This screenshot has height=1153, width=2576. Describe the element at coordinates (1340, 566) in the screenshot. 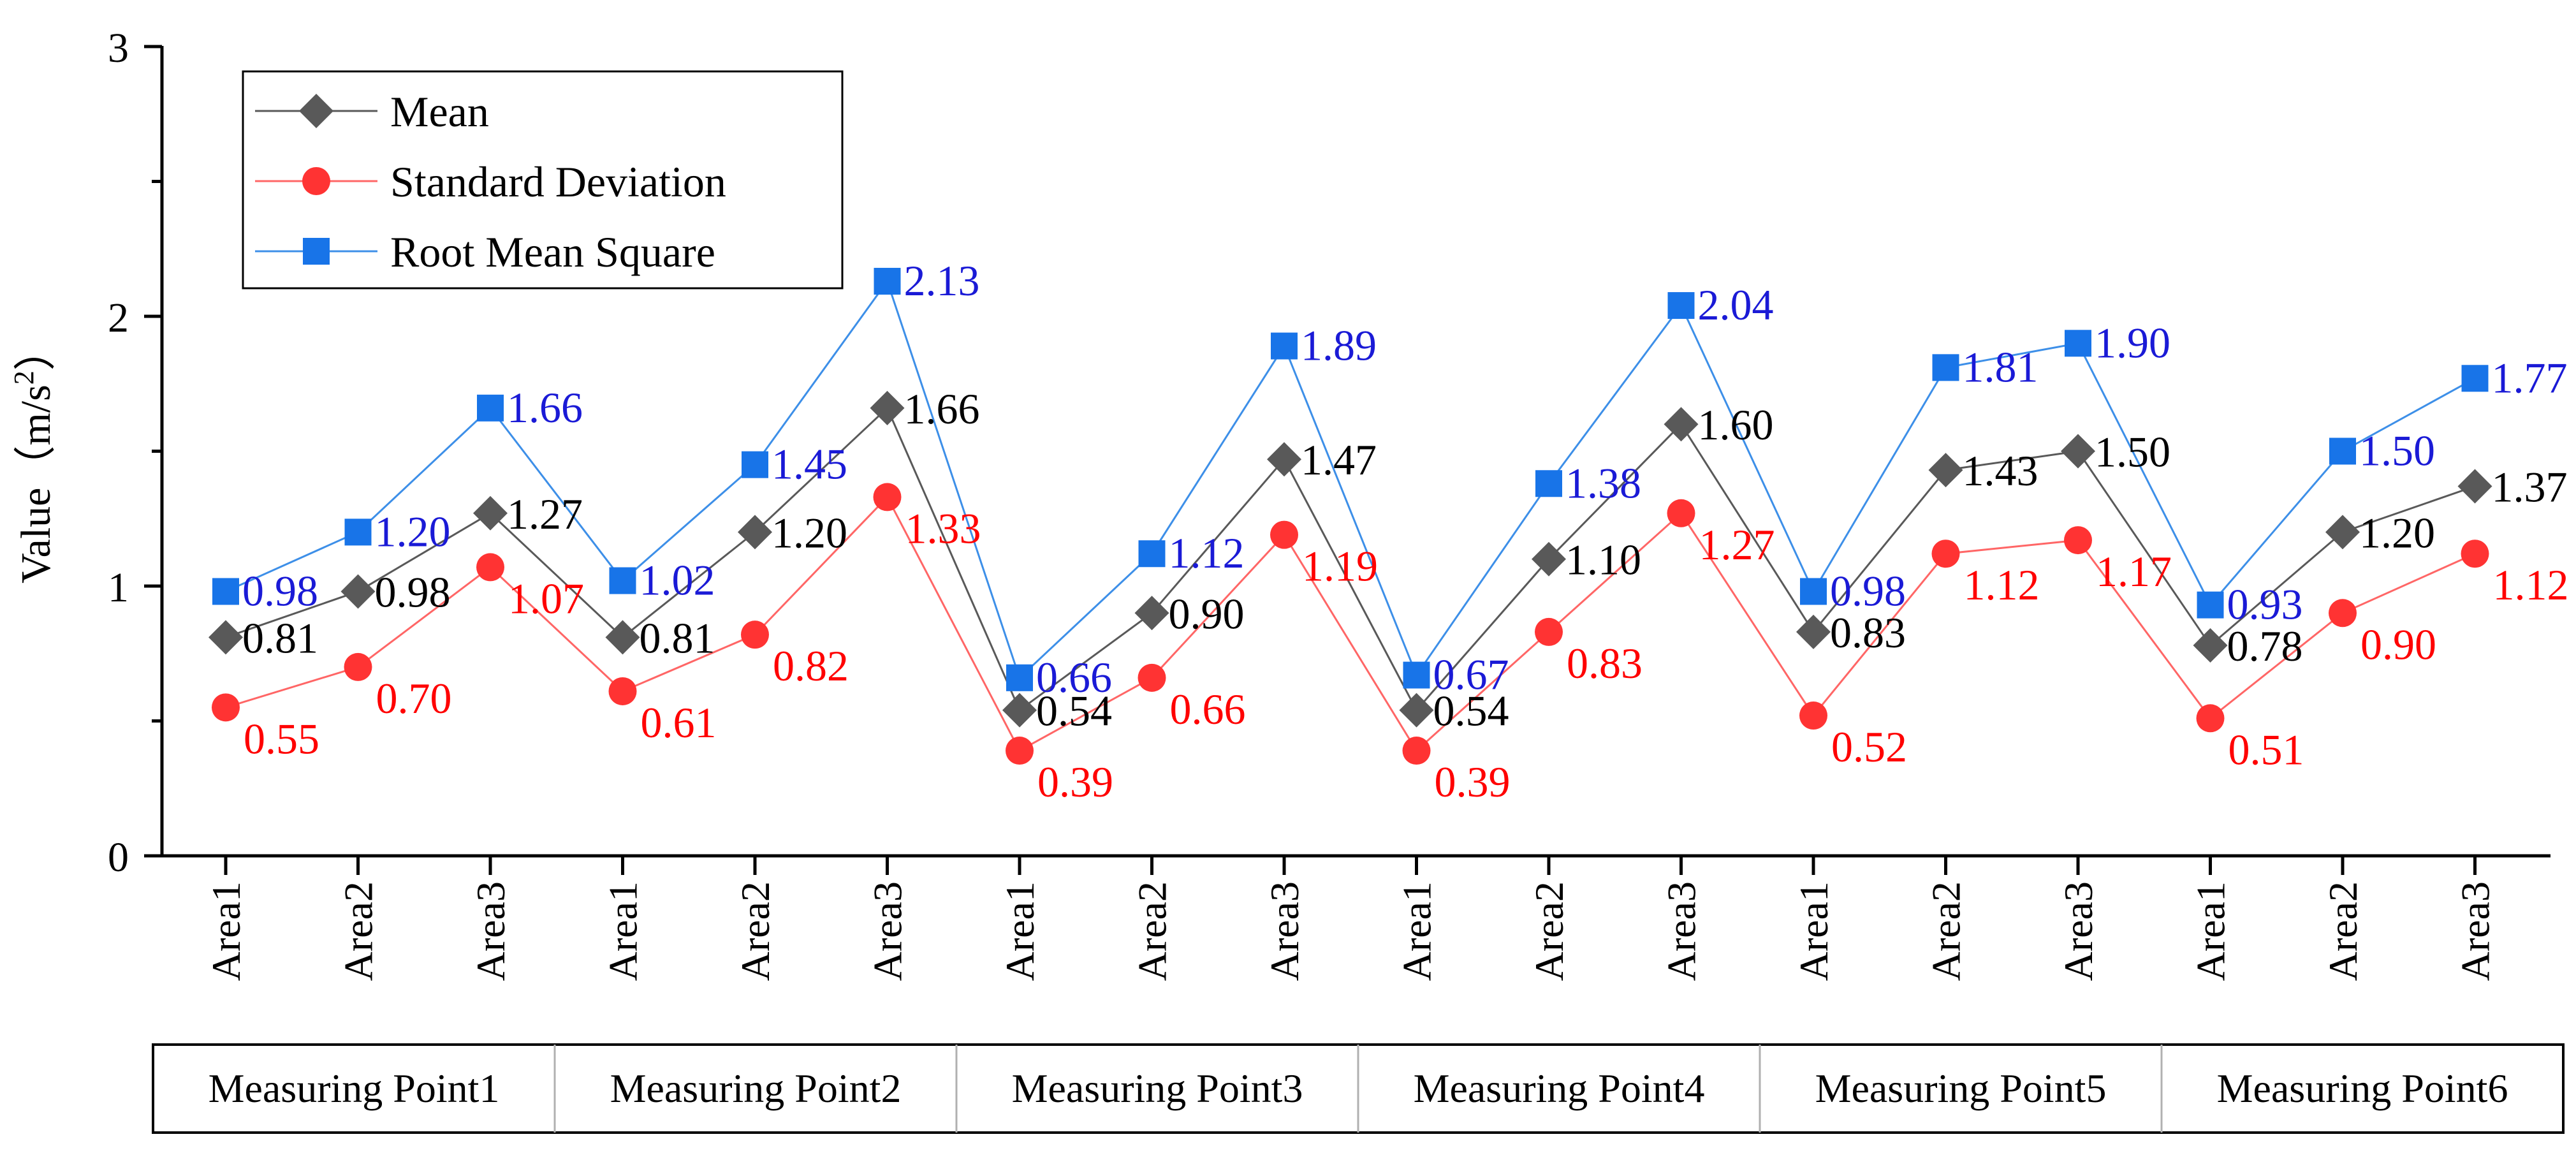

I see `data-label: 1.19` at that location.